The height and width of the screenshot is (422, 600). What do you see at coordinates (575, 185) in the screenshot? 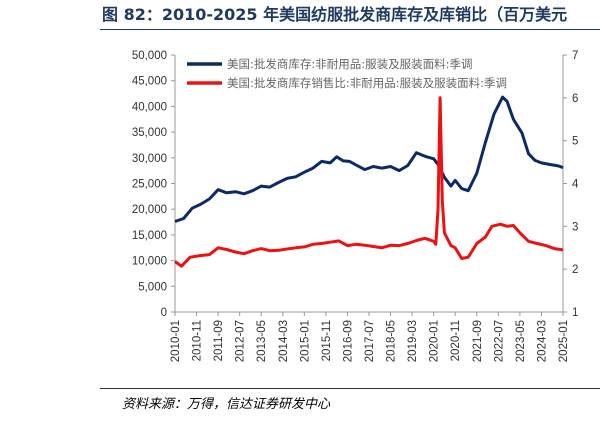
I see `right-tick-label: 4` at bounding box center [575, 185].